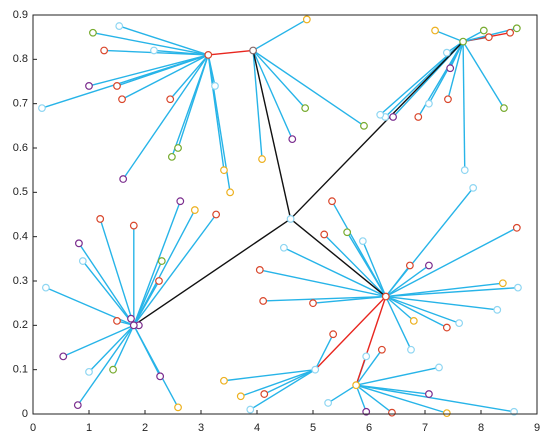  I want to click on y-tick-label: 0.4, so click(20, 237).